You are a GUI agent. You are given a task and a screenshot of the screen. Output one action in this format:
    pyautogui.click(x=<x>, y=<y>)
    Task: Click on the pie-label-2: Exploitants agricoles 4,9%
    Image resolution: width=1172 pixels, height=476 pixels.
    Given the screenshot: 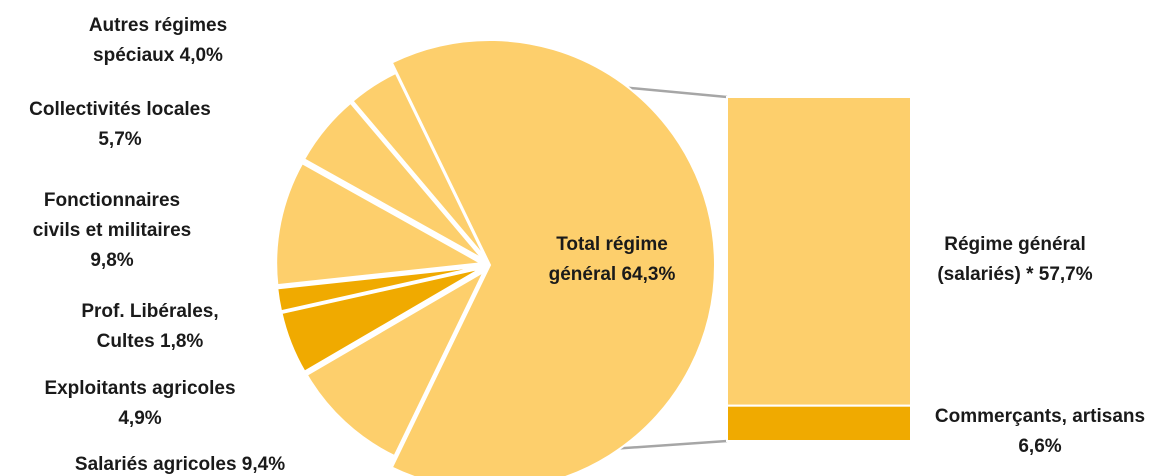 What is the action you would take?
    pyautogui.click(x=139, y=403)
    